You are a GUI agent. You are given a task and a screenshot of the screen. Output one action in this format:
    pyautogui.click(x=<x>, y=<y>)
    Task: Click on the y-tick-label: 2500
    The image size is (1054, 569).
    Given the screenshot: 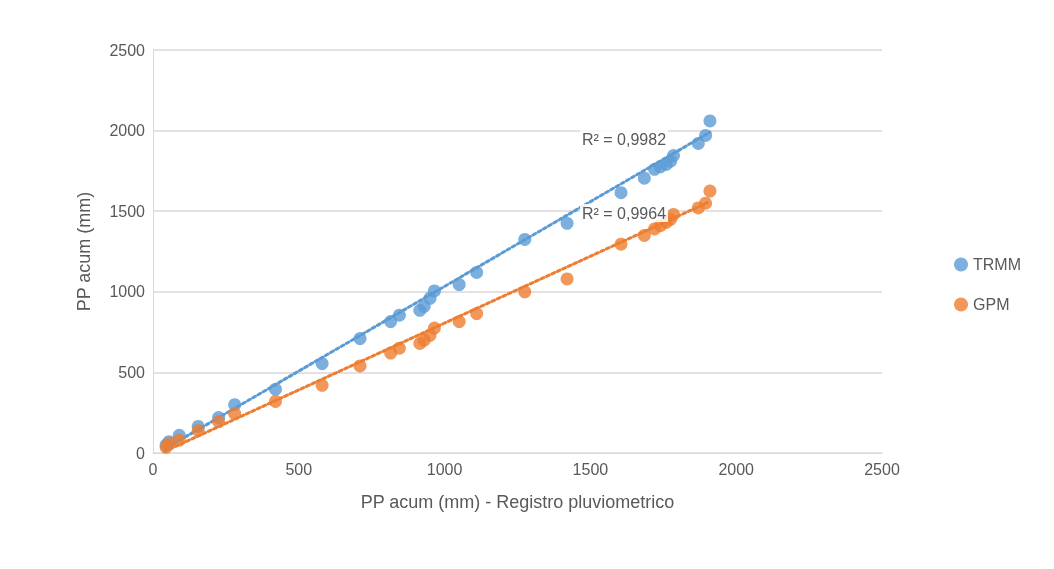 What is the action you would take?
    pyautogui.click(x=127, y=50)
    